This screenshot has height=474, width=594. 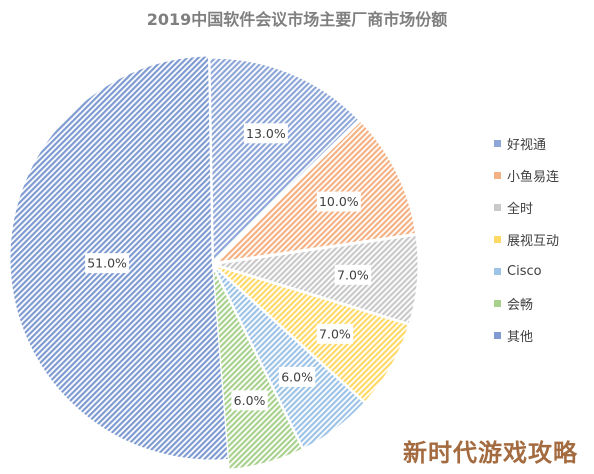 I want to click on legend-item-4: 展视互动, so click(x=526, y=239).